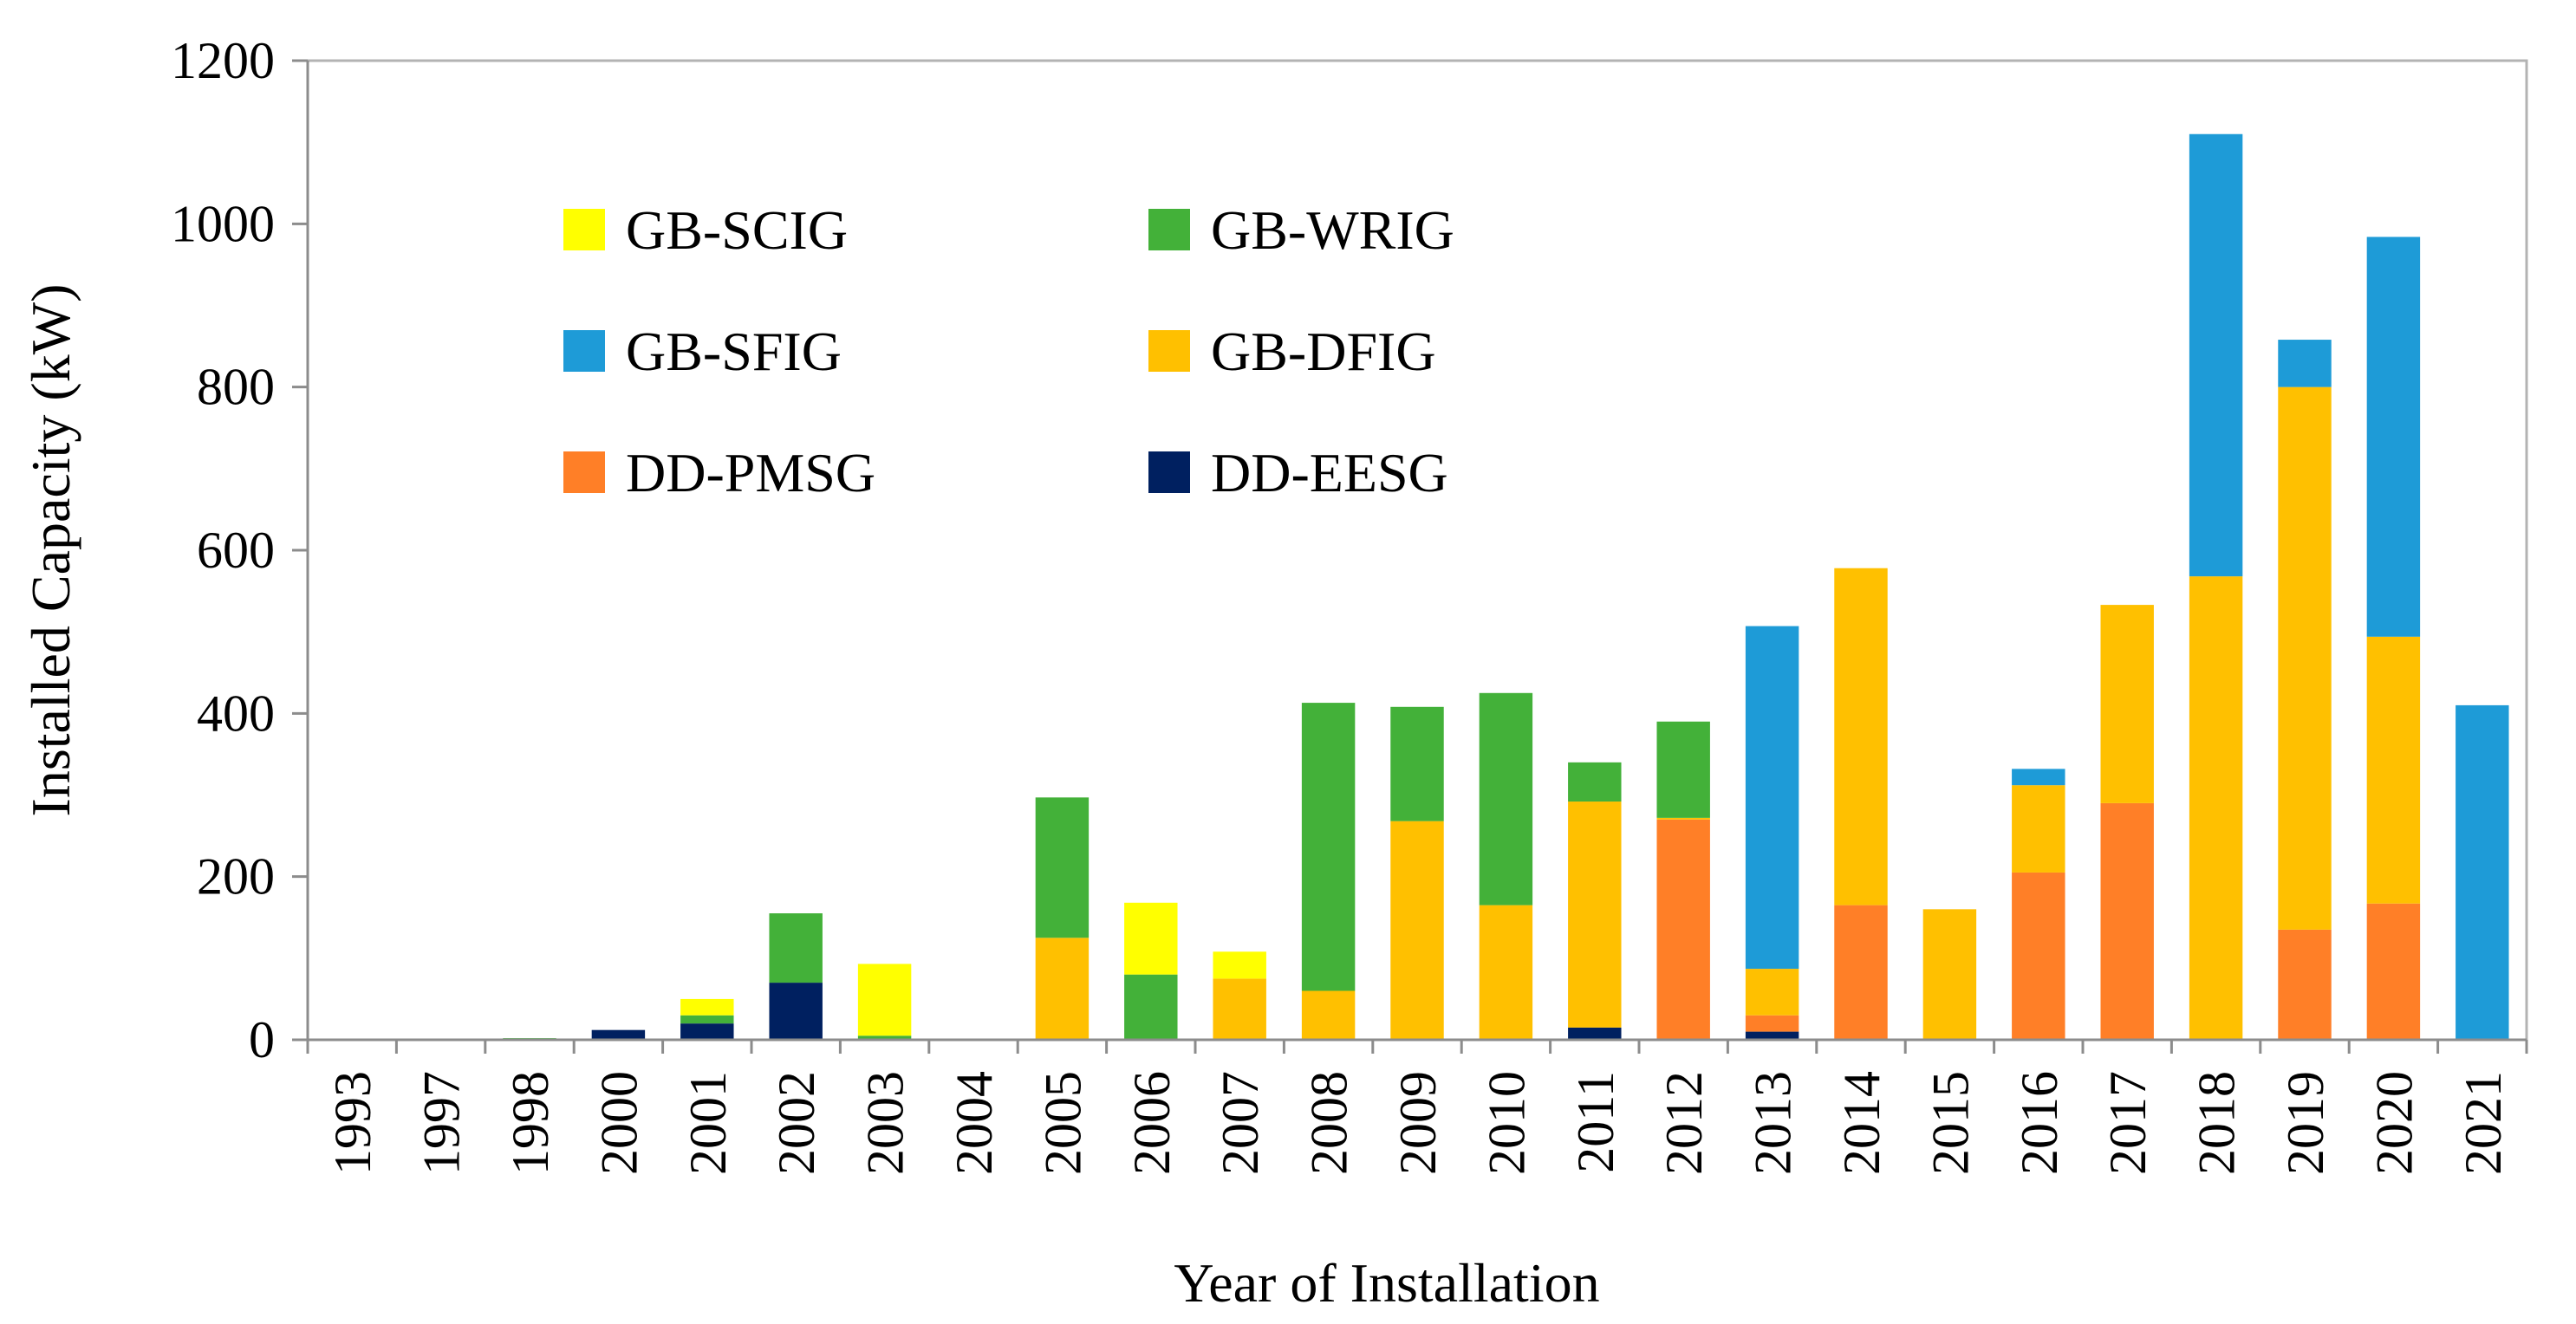  What do you see at coordinates (236, 713) in the screenshot?
I see `y-tick-label: 400` at bounding box center [236, 713].